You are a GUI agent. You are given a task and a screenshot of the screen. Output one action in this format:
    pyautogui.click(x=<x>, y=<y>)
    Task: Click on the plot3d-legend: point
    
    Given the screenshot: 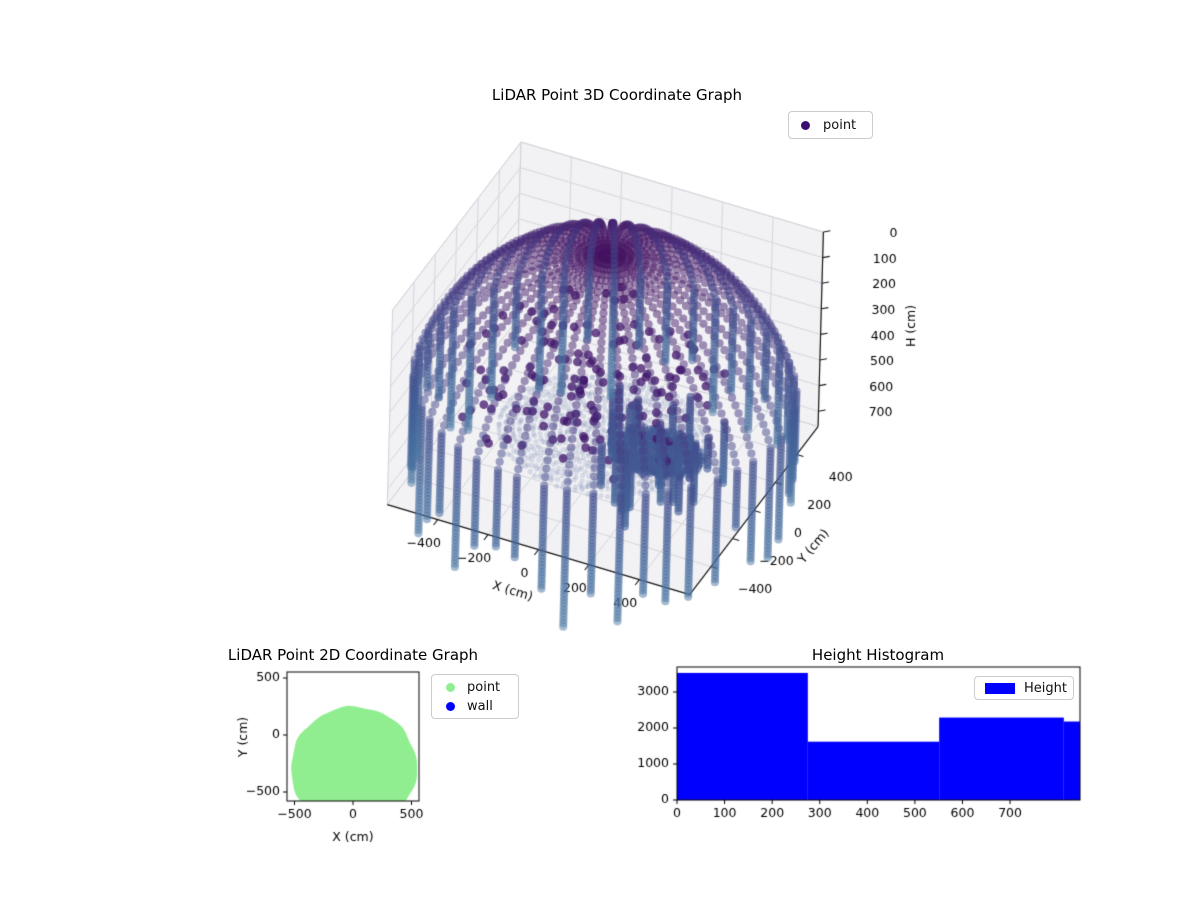 What is the action you would take?
    pyautogui.click(x=830, y=125)
    